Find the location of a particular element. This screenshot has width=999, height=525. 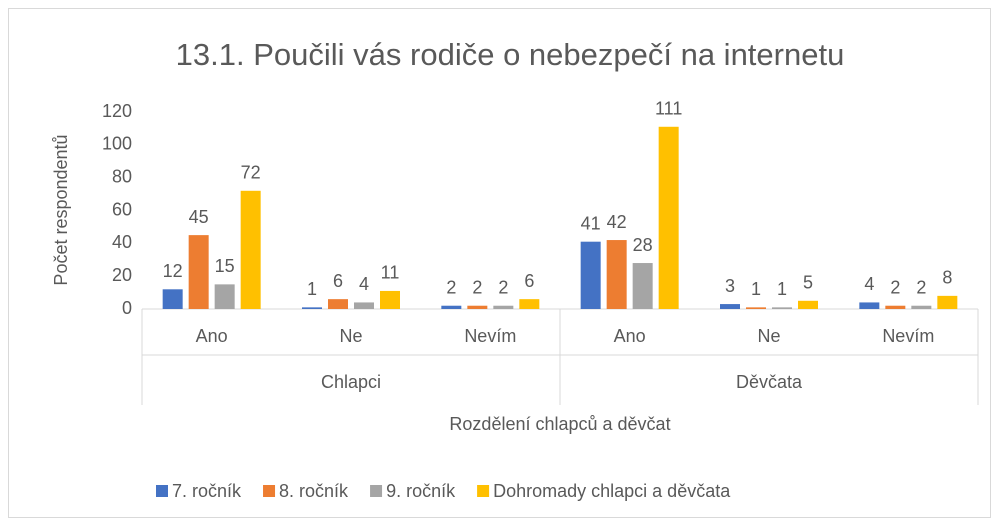

data-label: 8 is located at coordinates (947, 278).